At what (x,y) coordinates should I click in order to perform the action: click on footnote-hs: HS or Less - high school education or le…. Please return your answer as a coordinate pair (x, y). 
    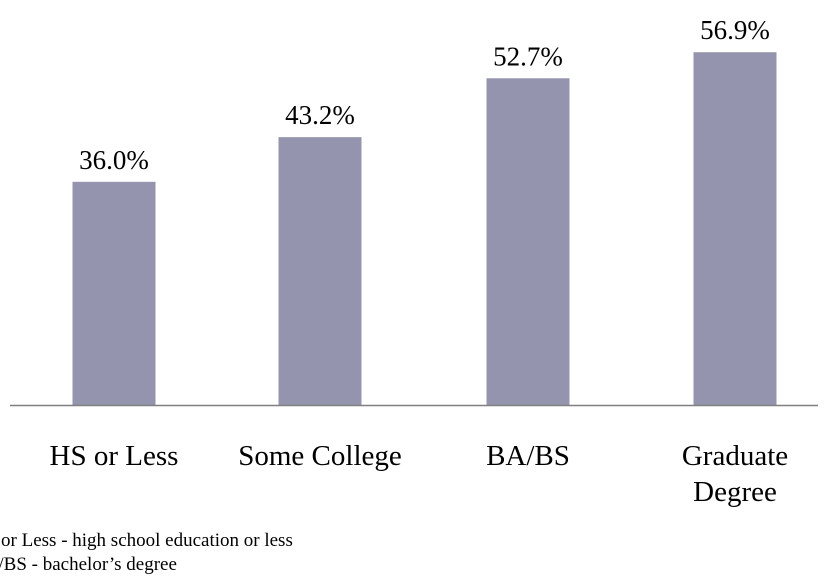
    Looking at the image, I should click on (146, 540).